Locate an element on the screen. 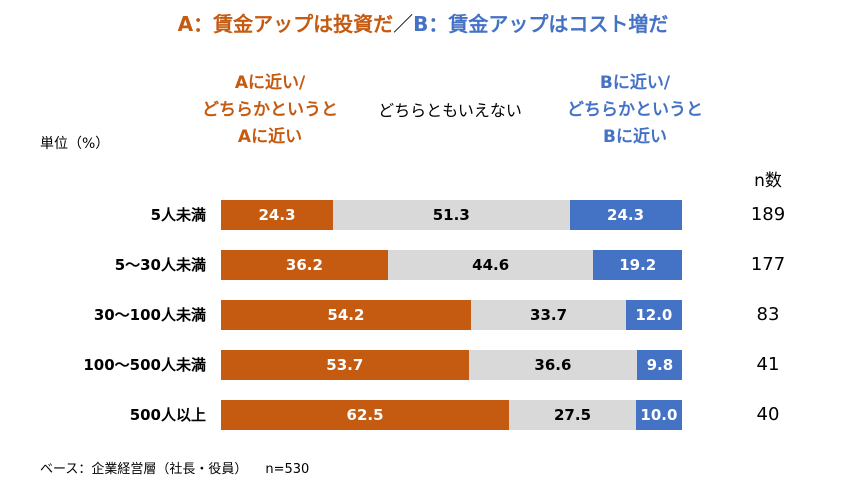 The height and width of the screenshot is (490, 846). data-label: 10.0 is located at coordinates (659, 415).